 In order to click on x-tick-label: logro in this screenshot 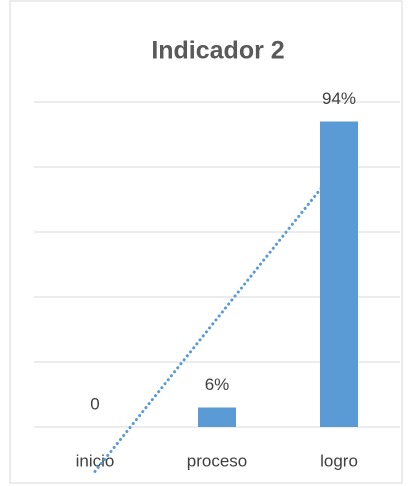, I will do `click(339, 460)`.